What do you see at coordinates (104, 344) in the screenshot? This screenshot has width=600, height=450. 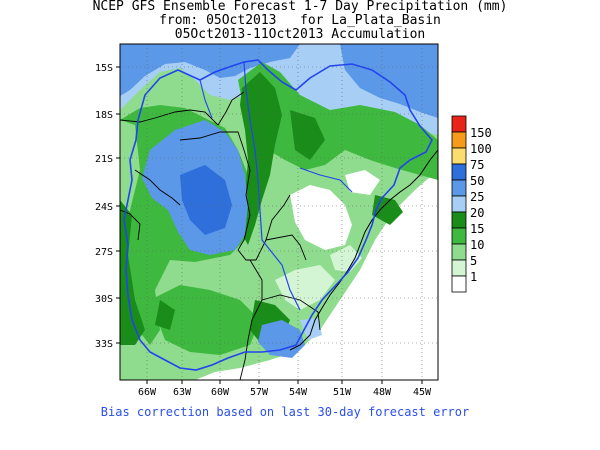 I see `lat-label: 33S` at bounding box center [104, 344].